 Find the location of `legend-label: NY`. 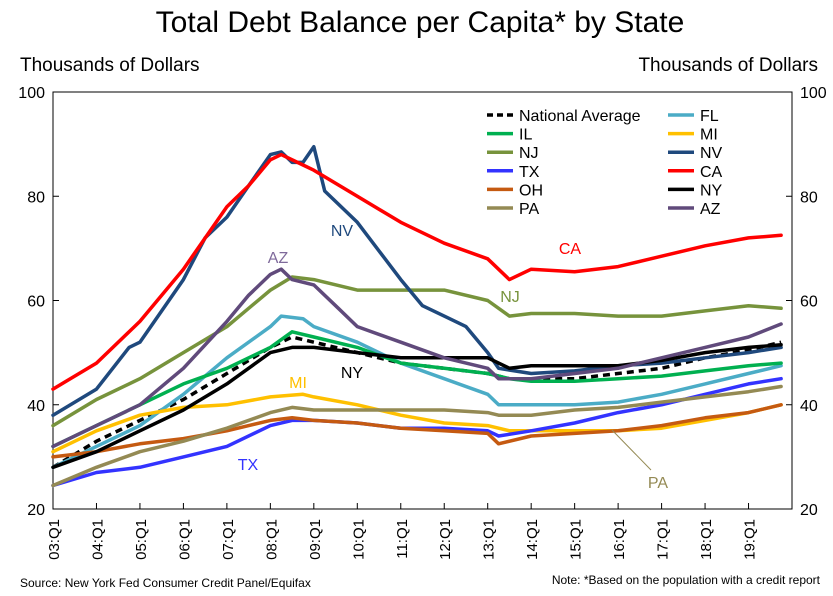

legend-label: NY is located at coordinates (711, 190).